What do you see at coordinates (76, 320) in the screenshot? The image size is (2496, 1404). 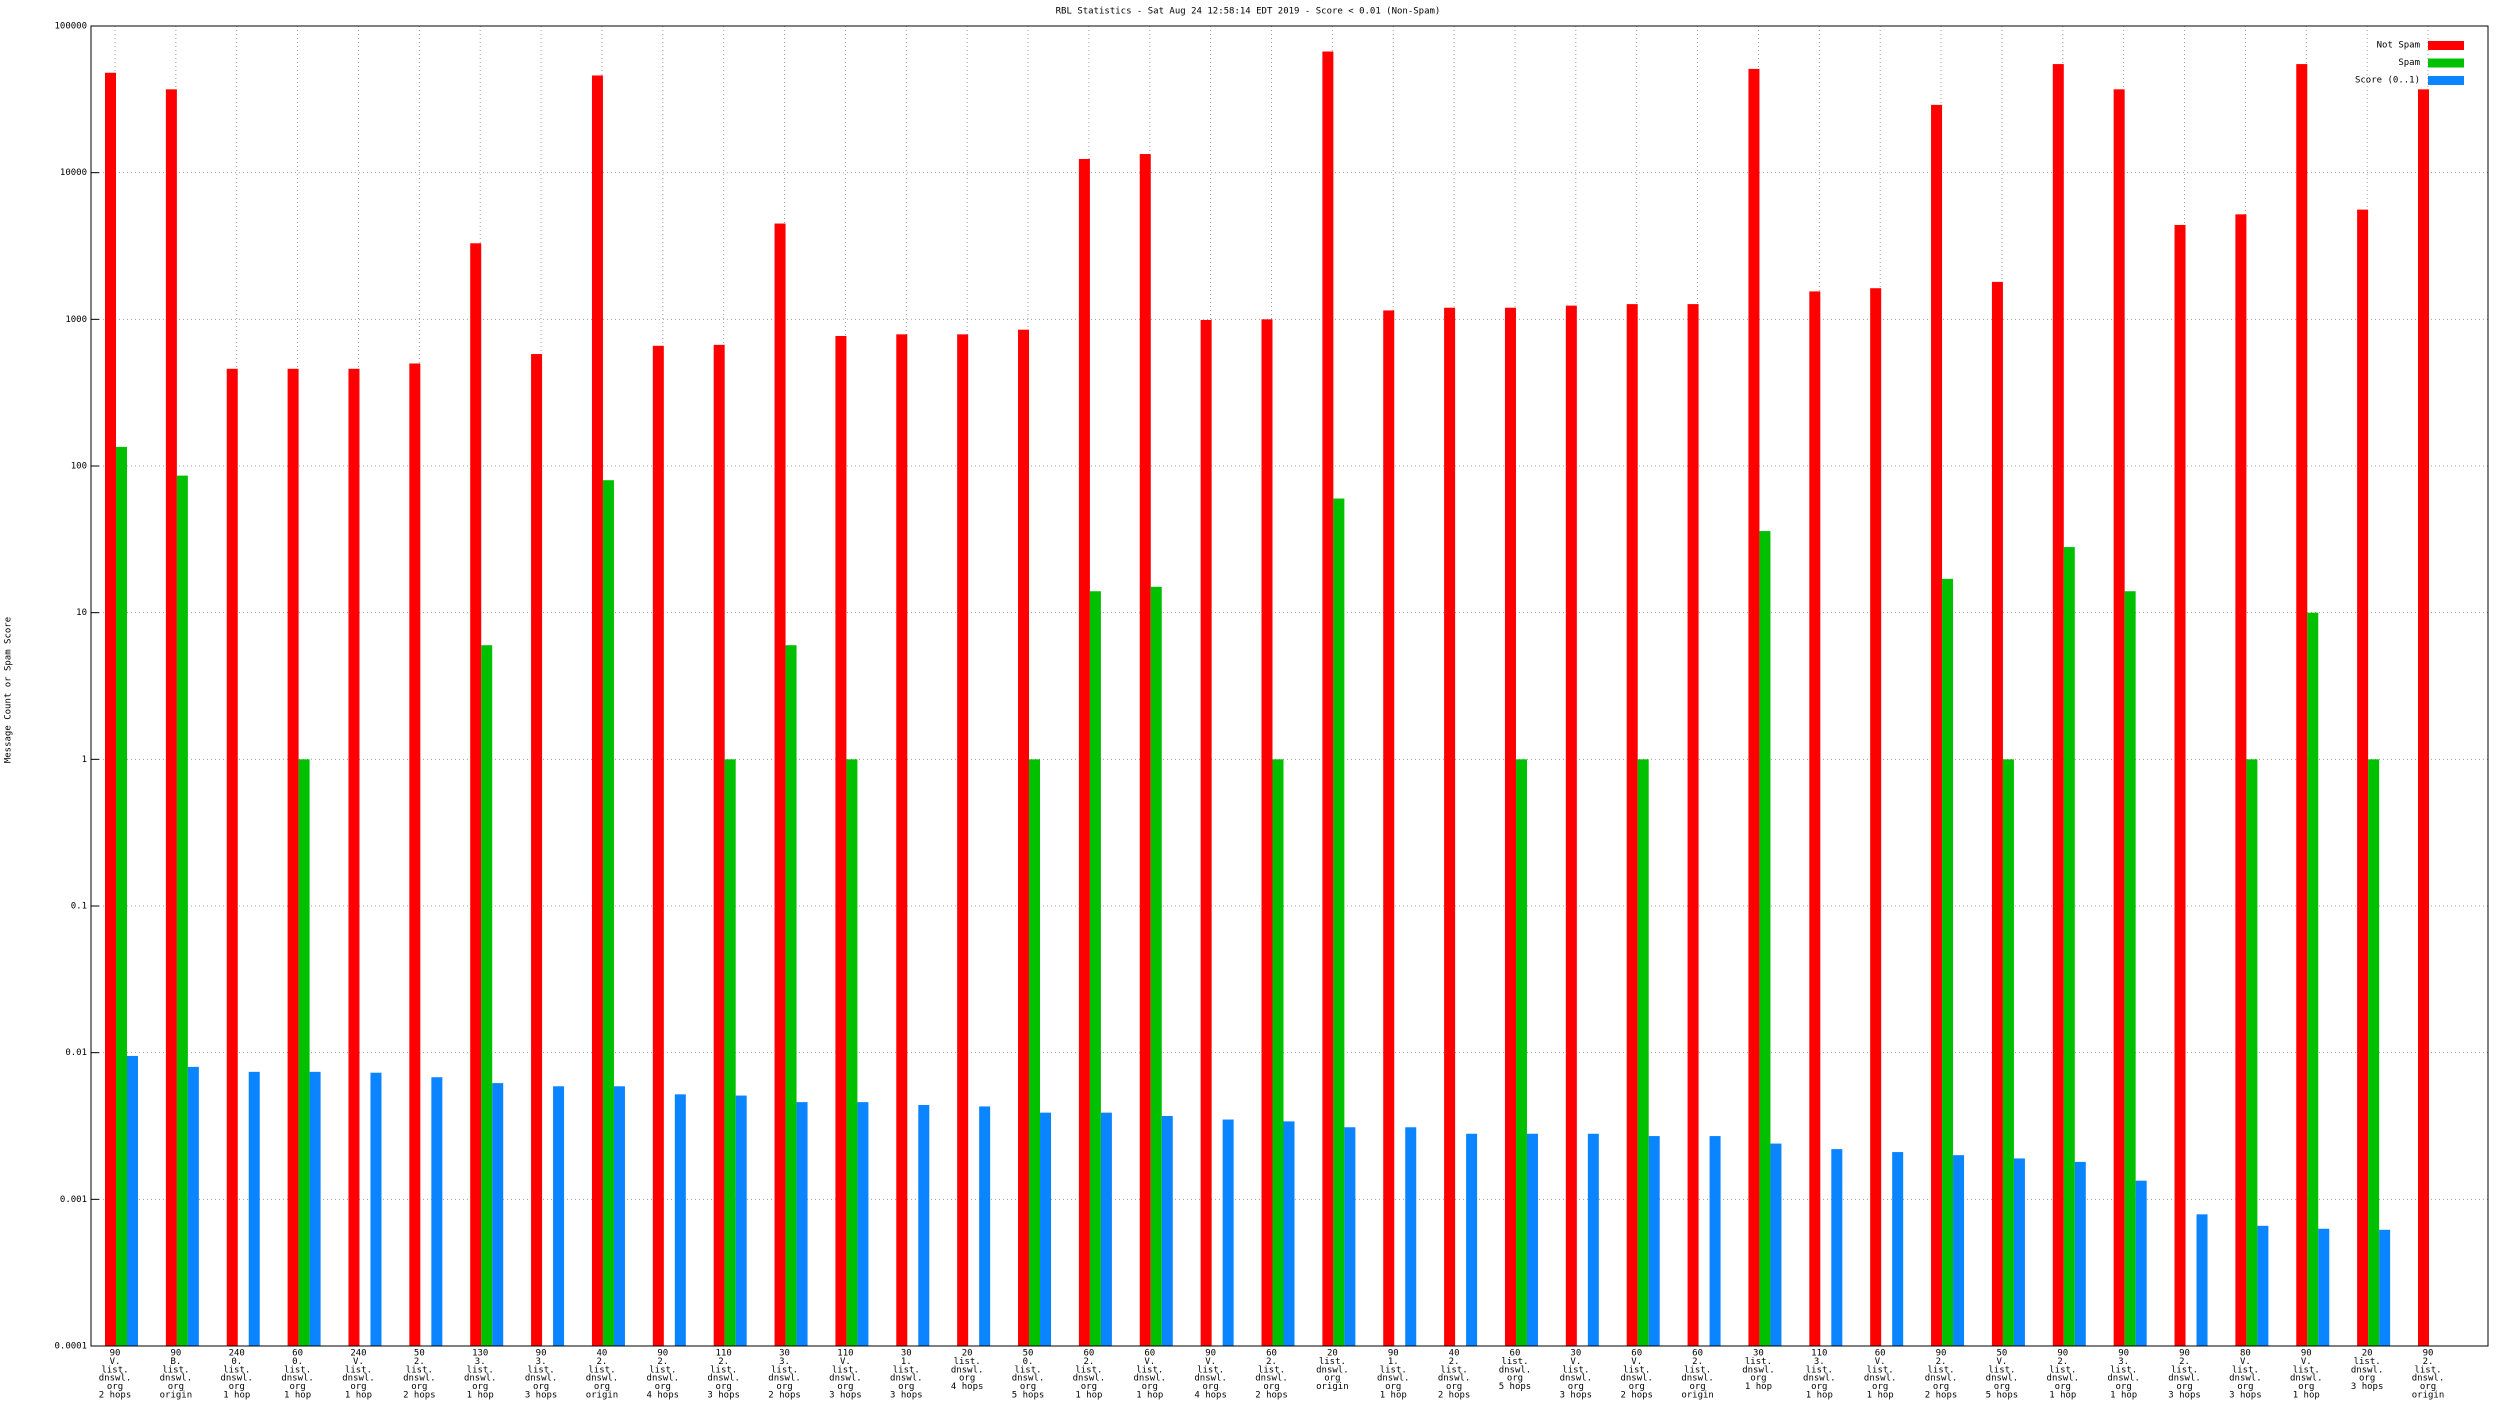 I see `y-tick-label: 1000` at bounding box center [76, 320].